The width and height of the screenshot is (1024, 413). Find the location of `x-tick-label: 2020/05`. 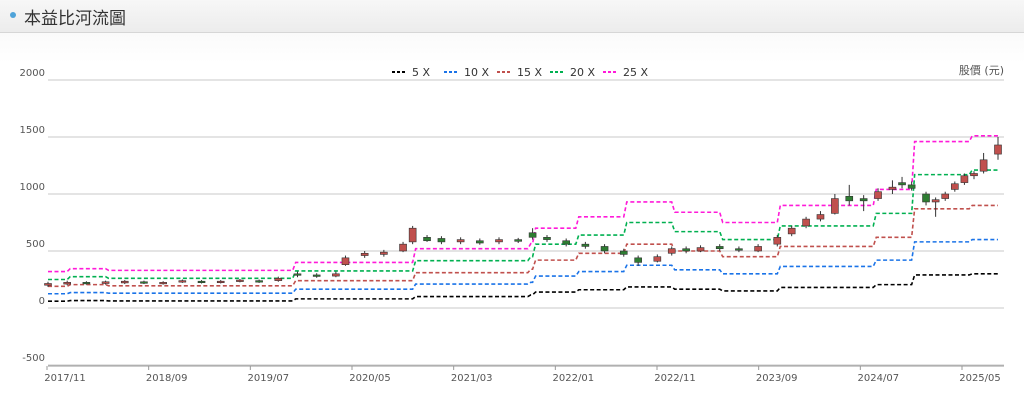

x-tick-label: 2020/05 is located at coordinates (370, 378).